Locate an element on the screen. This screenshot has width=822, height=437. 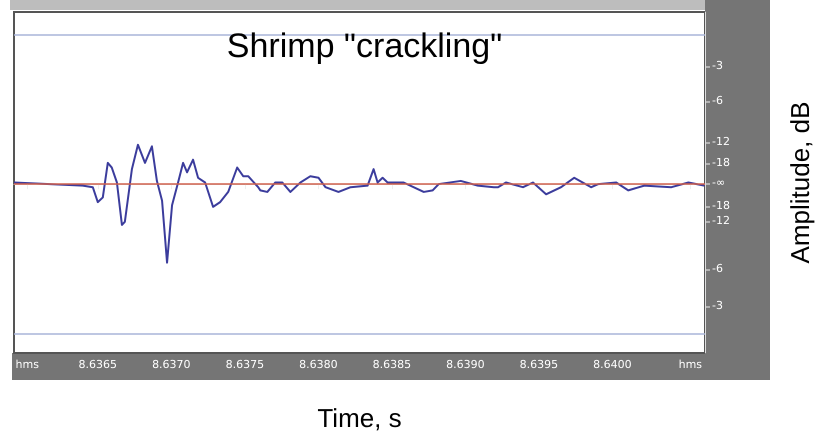
chart-title: Shrimp "crackling" is located at coordinates (364, 46).